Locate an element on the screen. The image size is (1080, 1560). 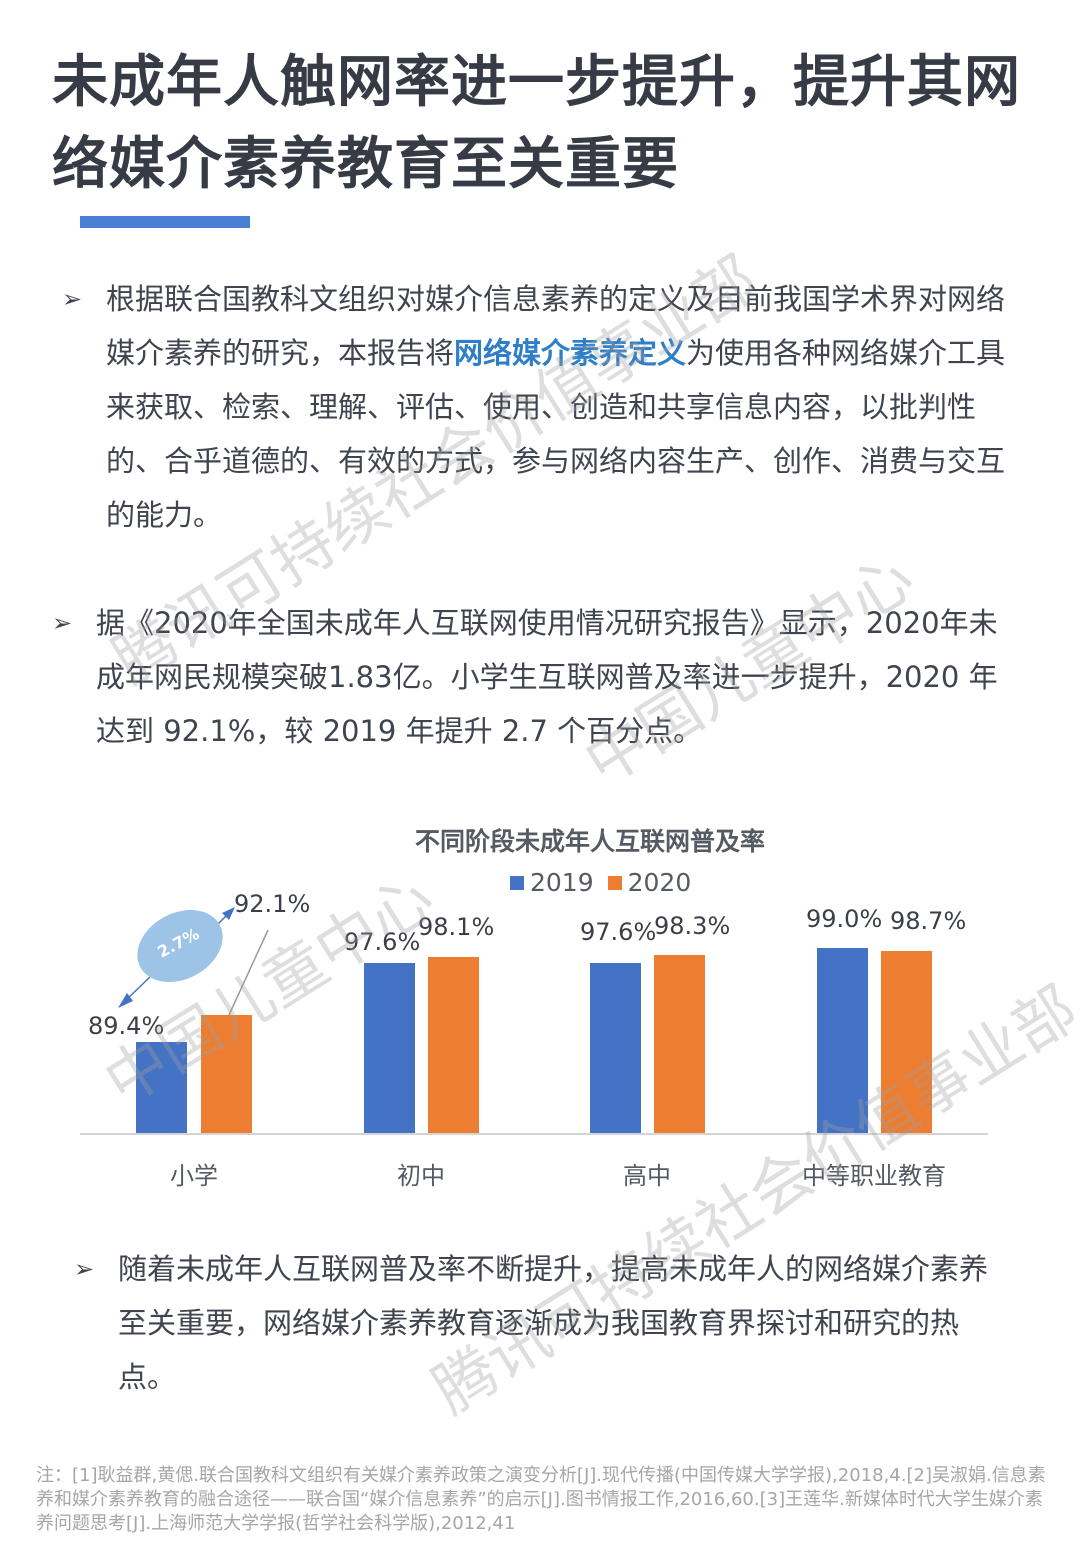
chart-title: 不同阶段未成年人互联网普及率 is located at coordinates (589, 841).